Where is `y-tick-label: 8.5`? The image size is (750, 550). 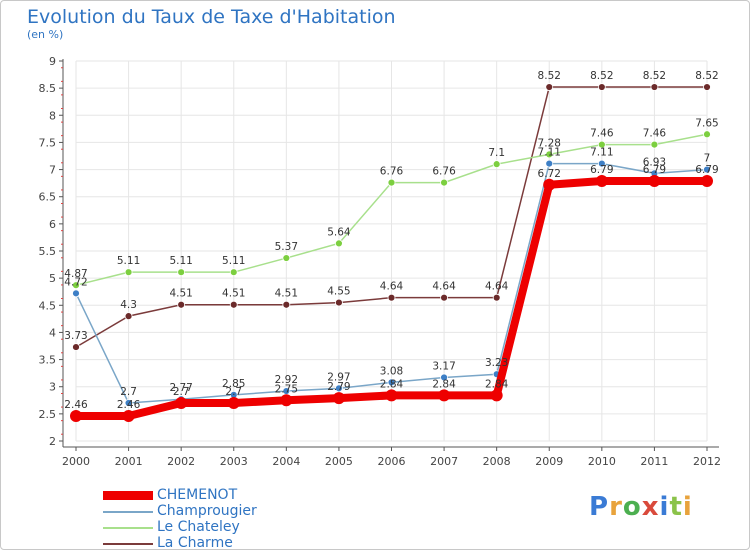
y-tick-label: 8.5 is located at coordinates (48, 88).